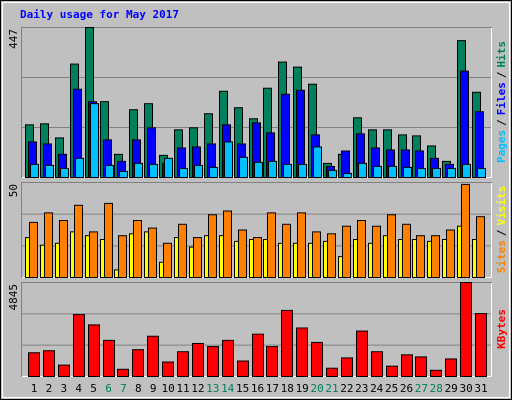  What do you see at coordinates (331, 388) in the screenshot?
I see `x-tick-label: 21` at bounding box center [331, 388].